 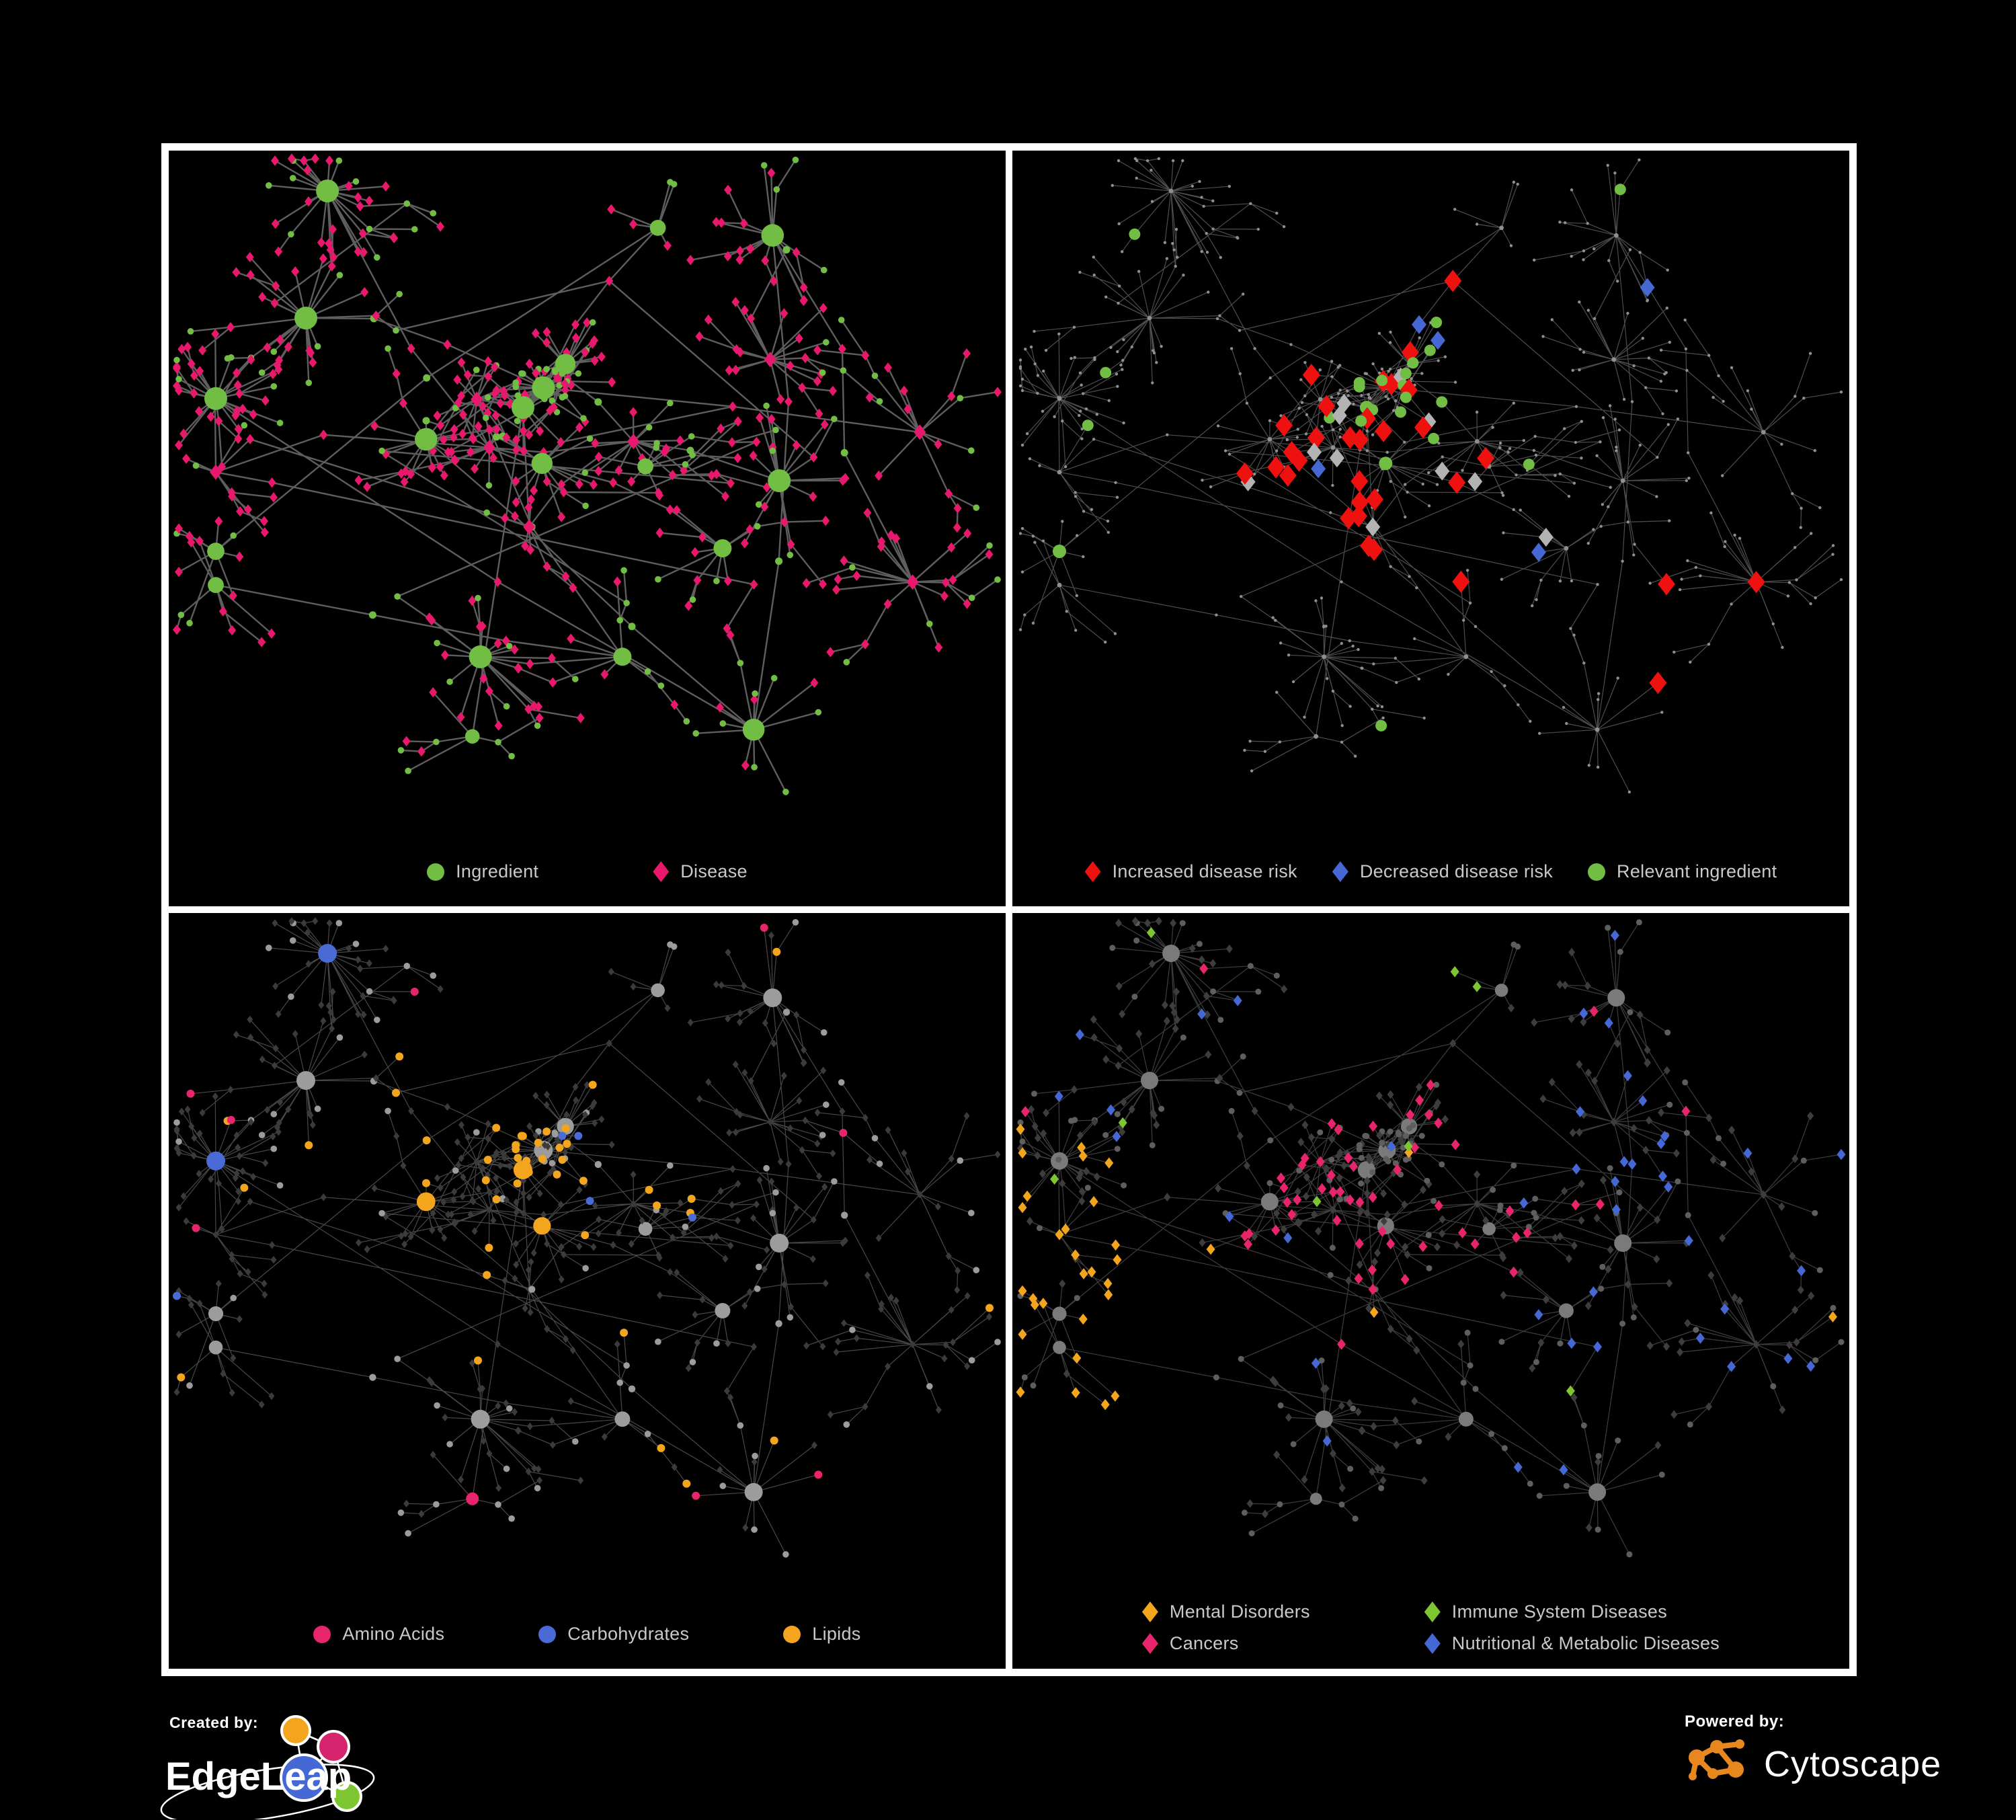 What do you see at coordinates (1151, 932) in the screenshot?
I see `immune-disease-node` at bounding box center [1151, 932].